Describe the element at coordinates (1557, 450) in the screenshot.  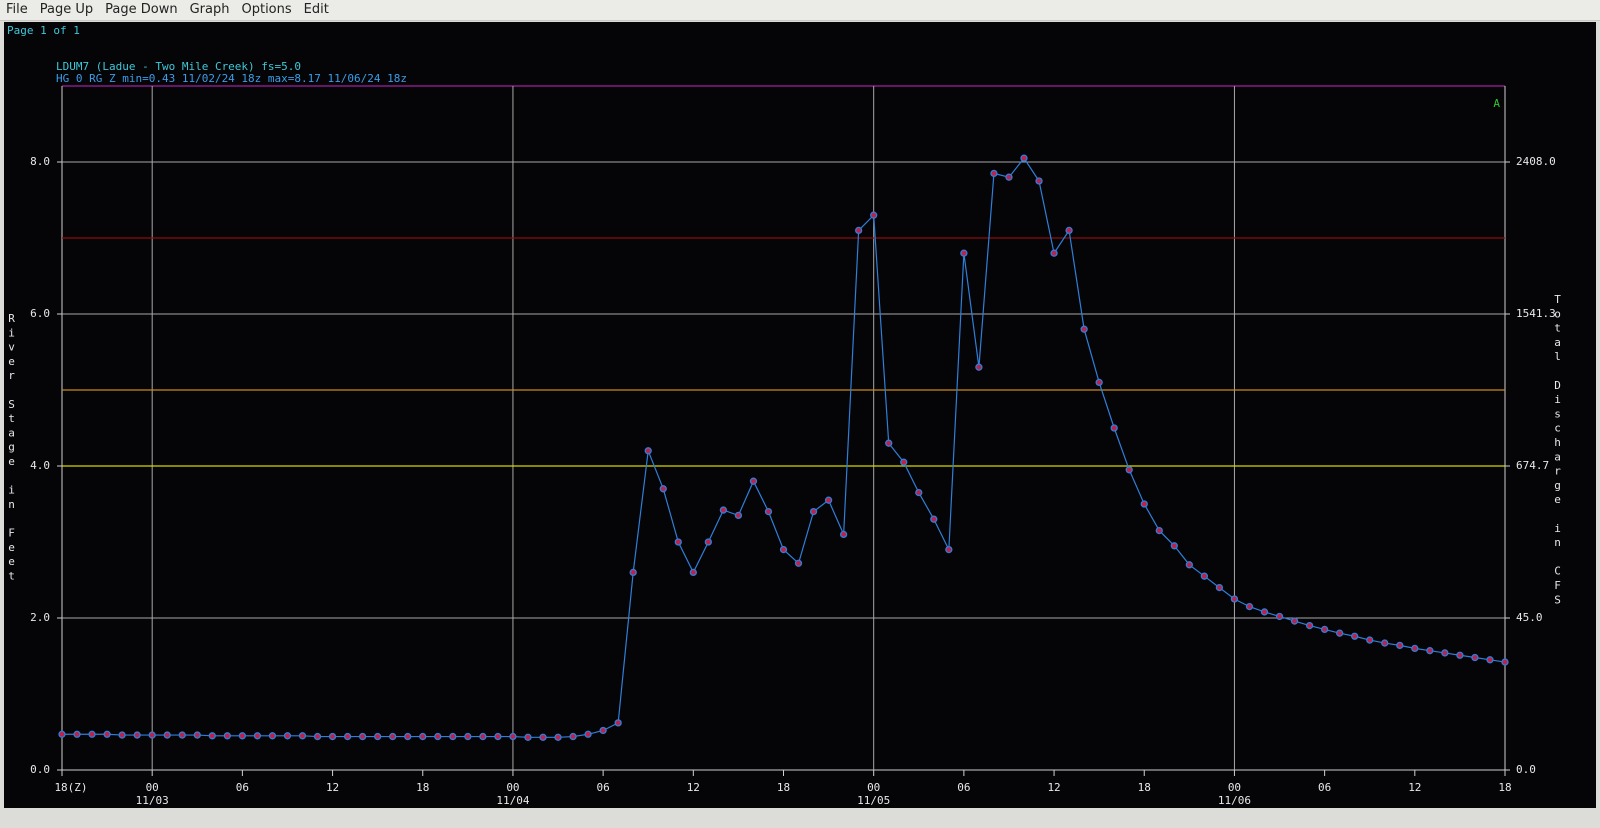
I see `y2-axis-title: Total Discharge in CFS` at that location.